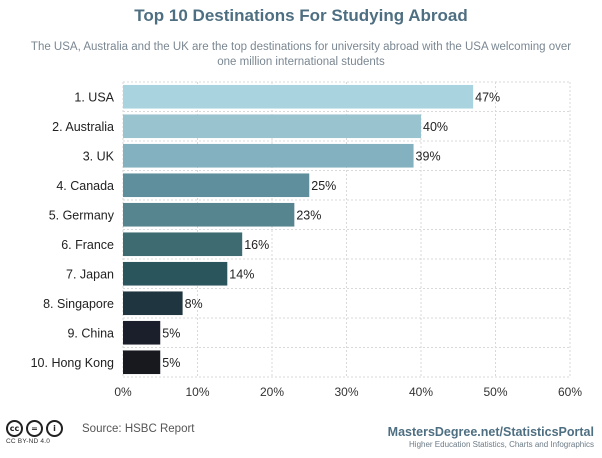 The height and width of the screenshot is (458, 602). What do you see at coordinates (428, 156) in the screenshot?
I see `value-label: 39%` at bounding box center [428, 156].